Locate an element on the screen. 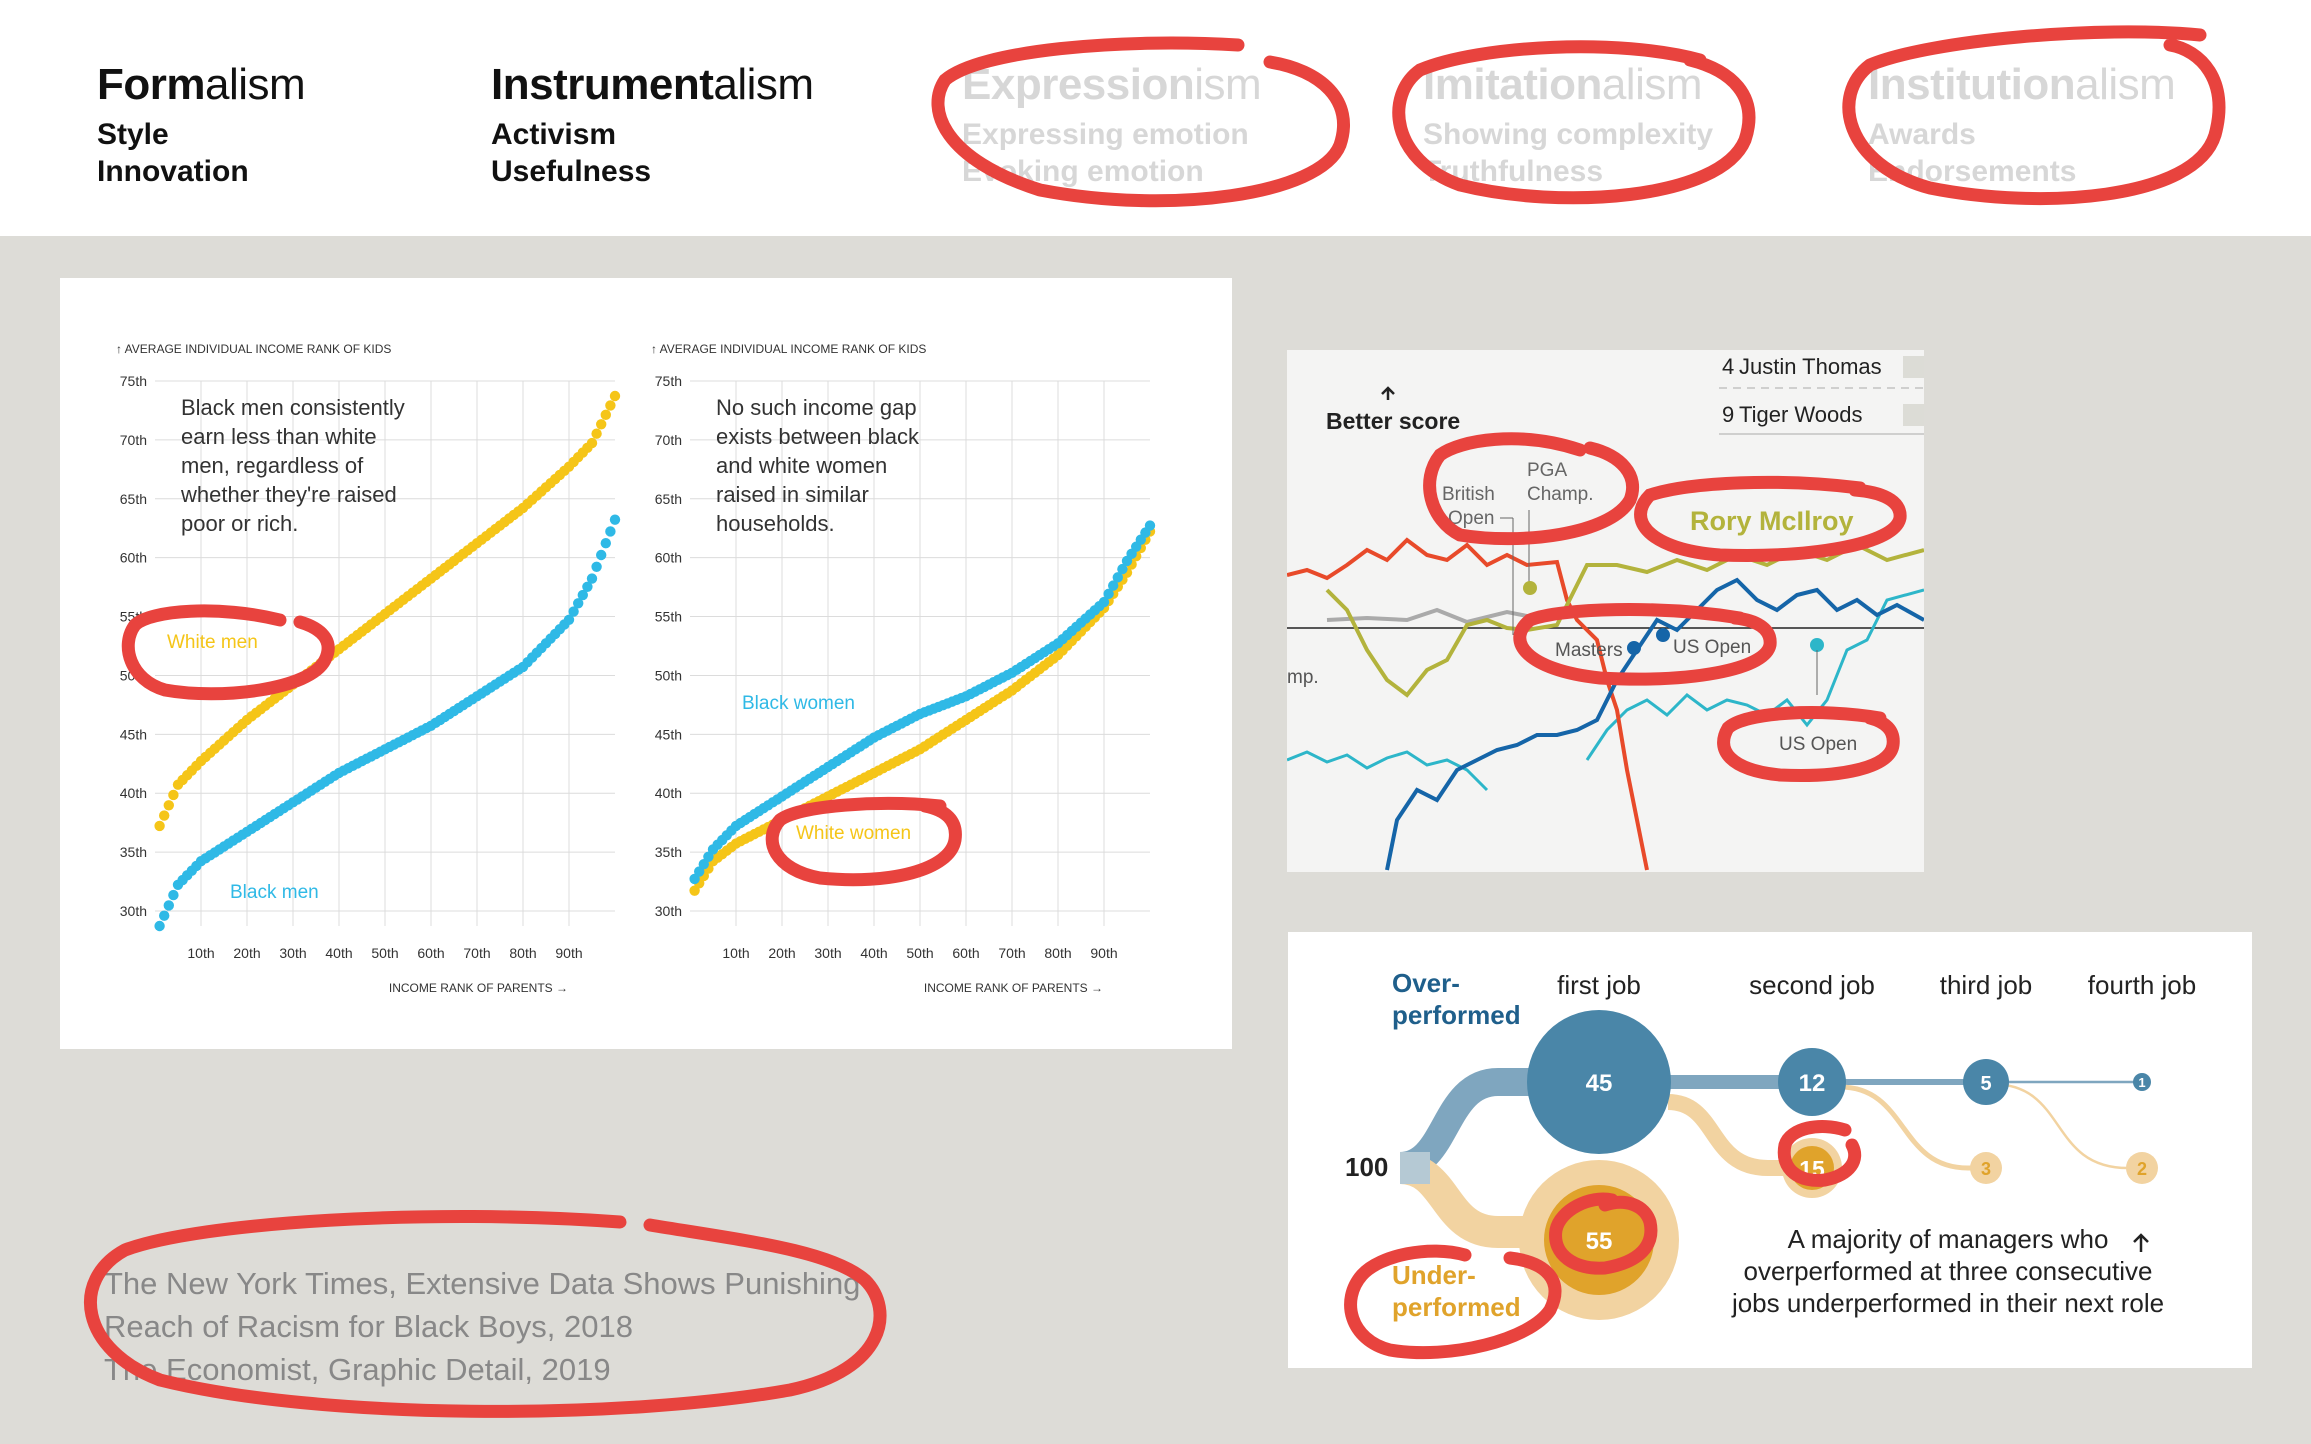 The height and width of the screenshot is (1444, 2311). category-second-job: second job is located at coordinates (1812, 985).